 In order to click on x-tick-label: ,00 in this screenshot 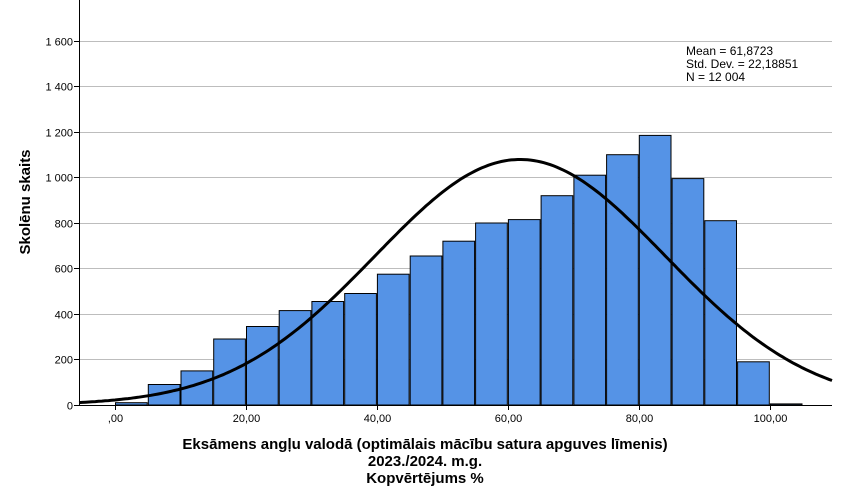, I will do `click(115, 419)`.